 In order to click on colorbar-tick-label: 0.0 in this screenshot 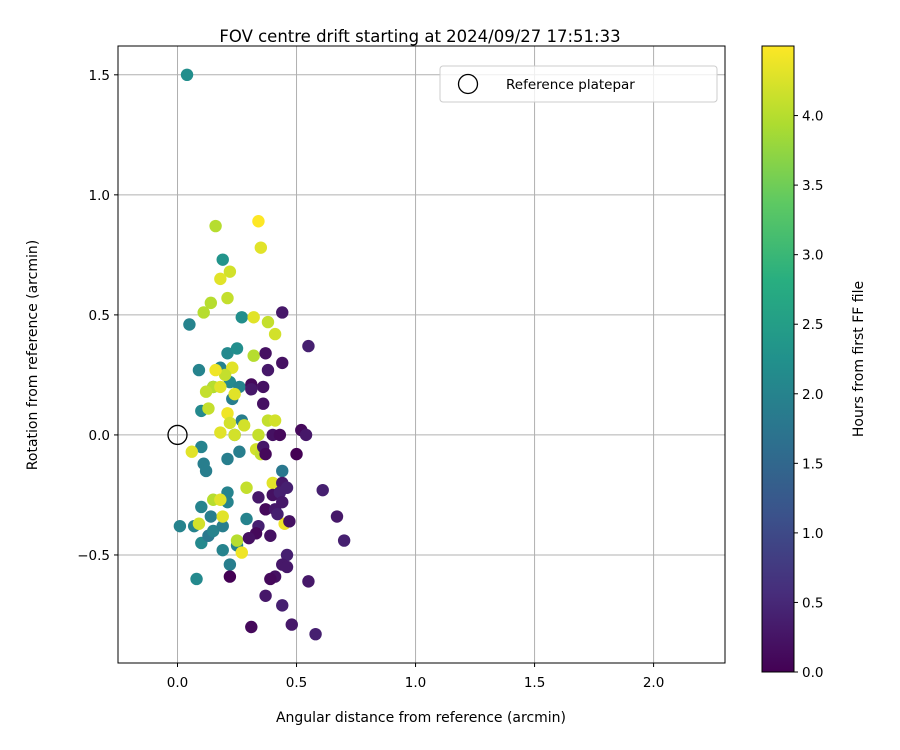, I will do `click(812, 673)`.